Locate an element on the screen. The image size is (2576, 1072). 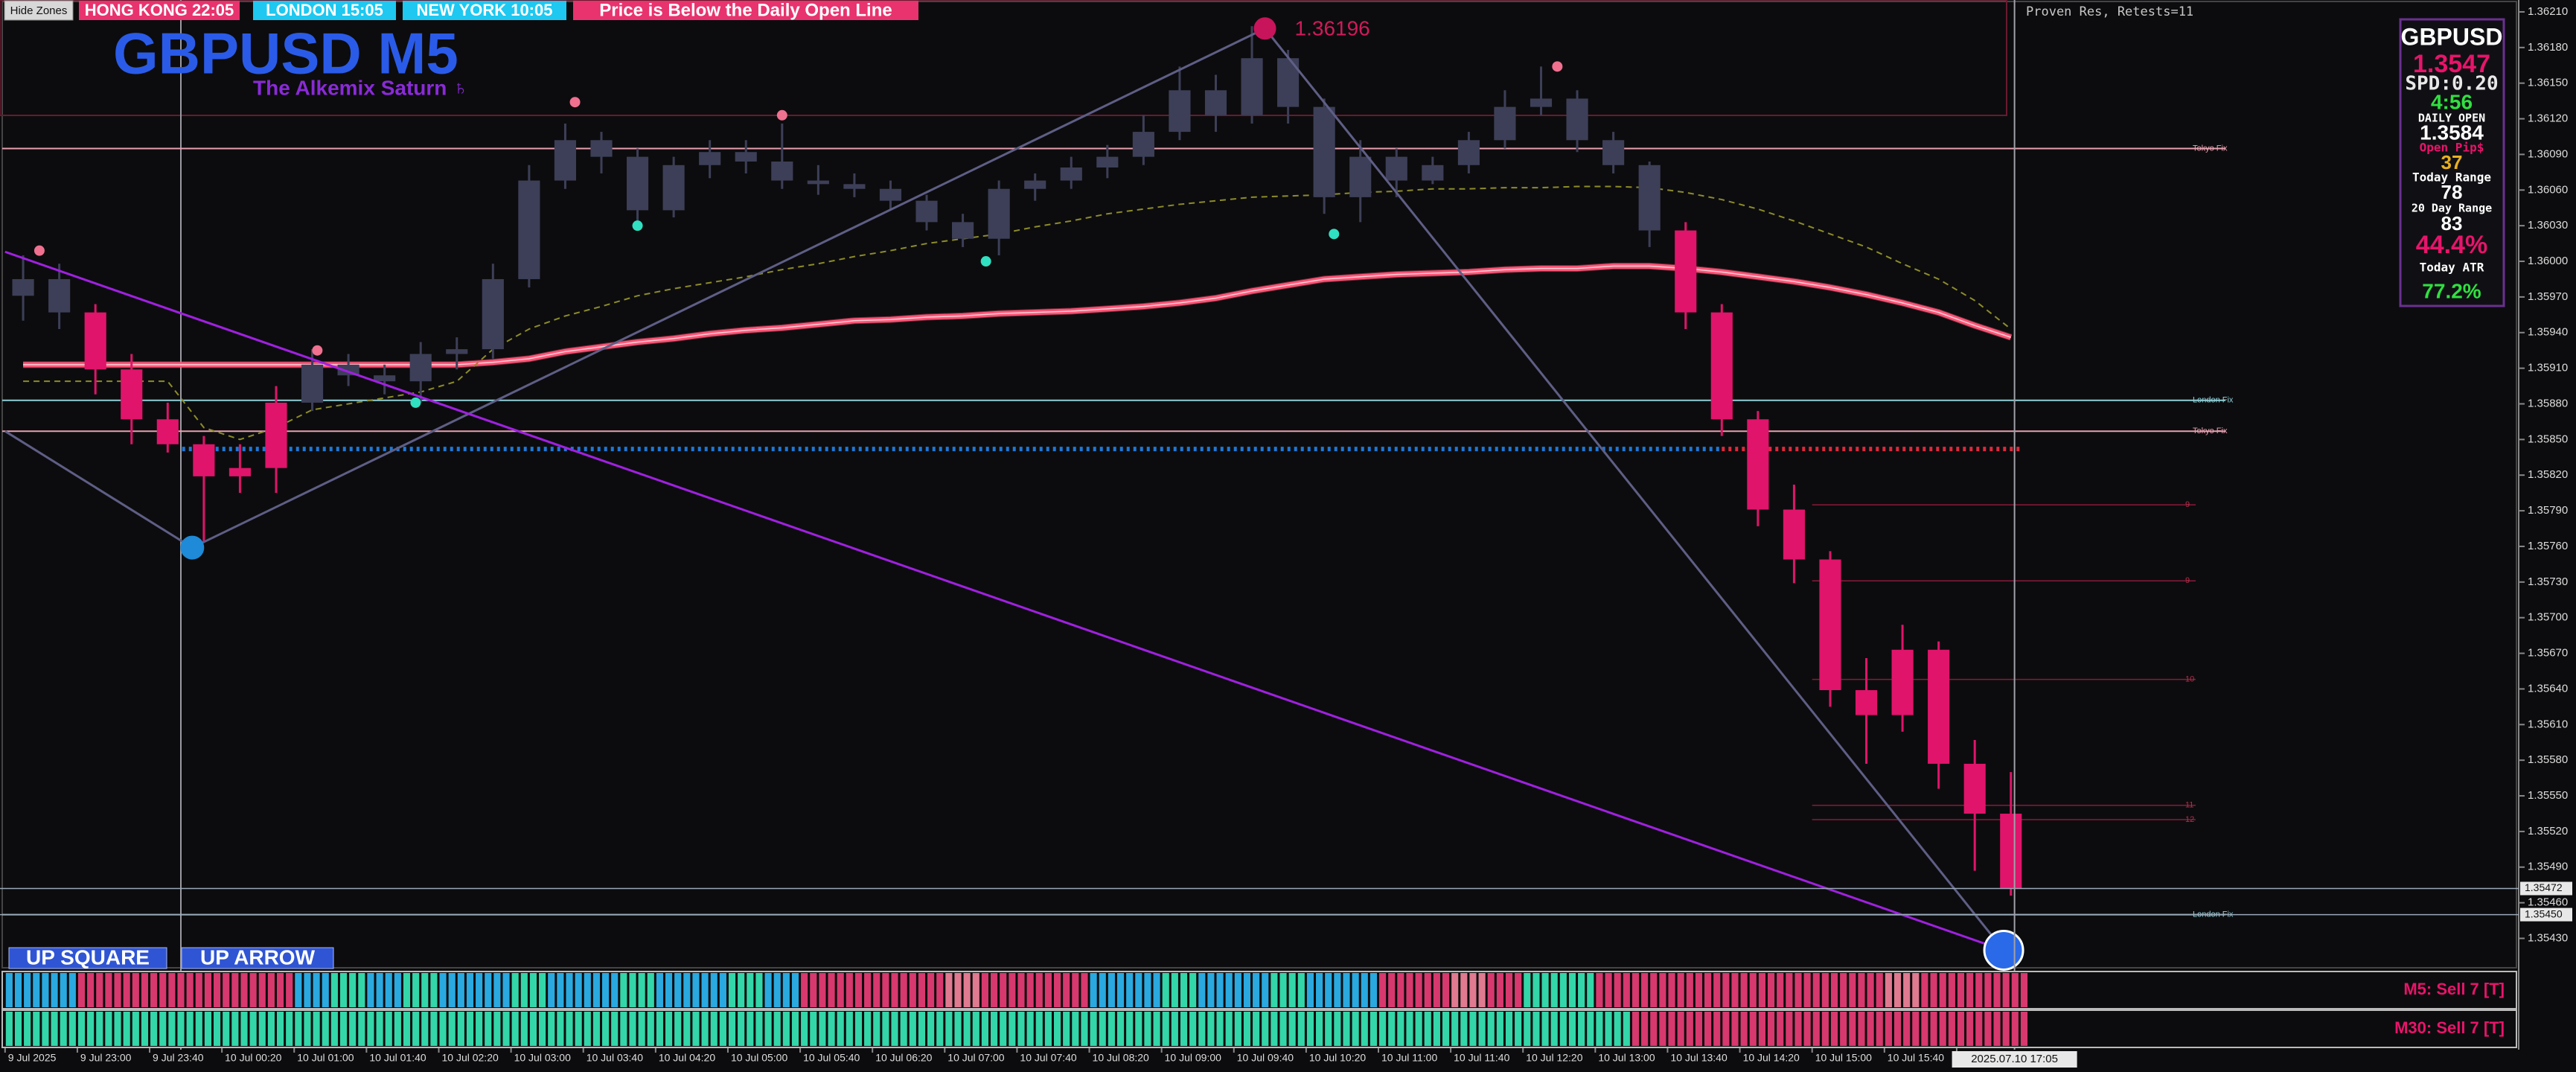
x-tick-label: 10 Jul 13:40 is located at coordinates (1698, 1058).